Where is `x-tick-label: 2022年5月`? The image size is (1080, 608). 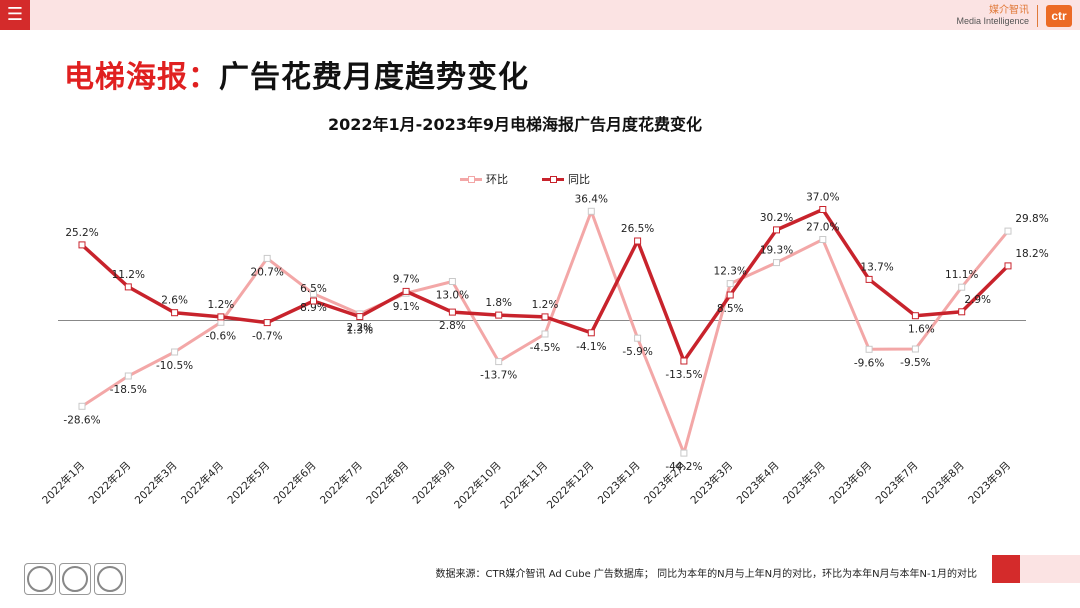
x-tick-label: 2022年5月 is located at coordinates (249, 483).